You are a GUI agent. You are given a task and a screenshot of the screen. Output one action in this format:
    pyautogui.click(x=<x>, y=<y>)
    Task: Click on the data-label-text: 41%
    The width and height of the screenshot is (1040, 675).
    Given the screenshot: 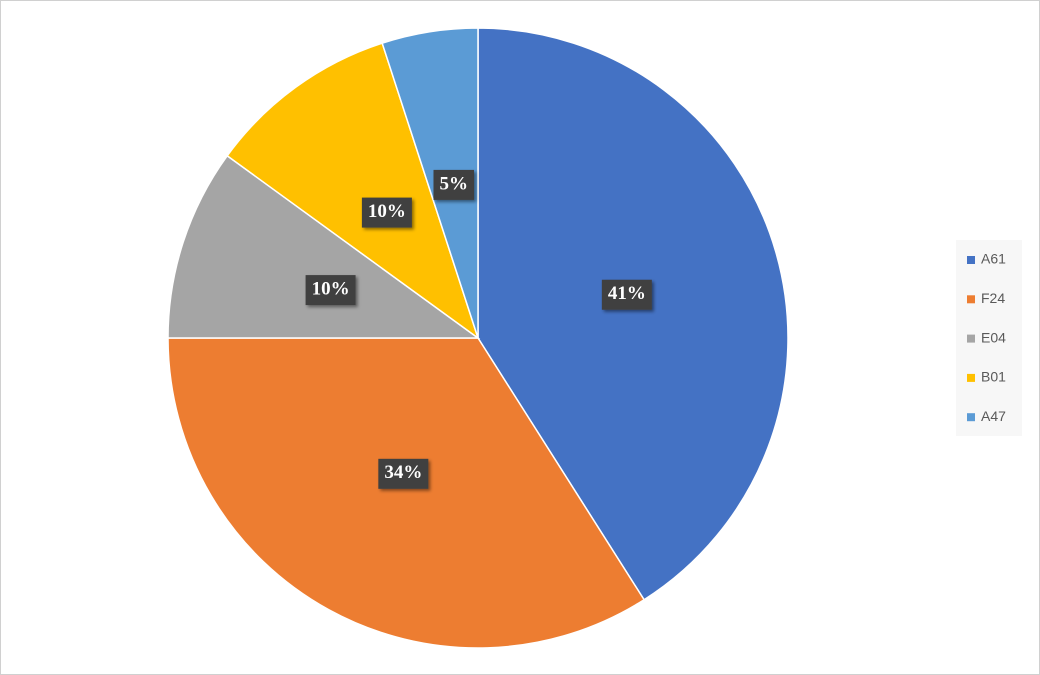 What is the action you would take?
    pyautogui.click(x=627, y=293)
    